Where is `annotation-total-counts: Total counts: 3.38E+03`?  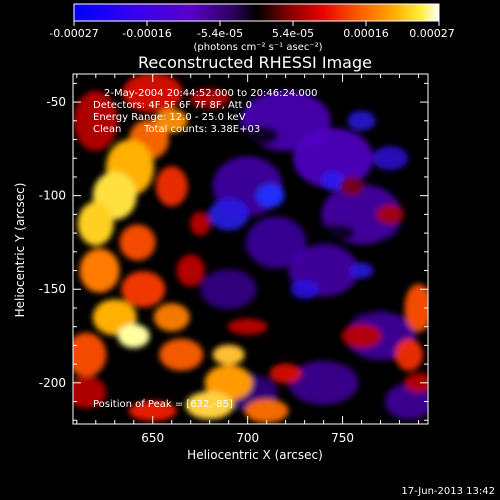
annotation-total-counts: Total counts: 3.38E+03 is located at coordinates (201, 129).